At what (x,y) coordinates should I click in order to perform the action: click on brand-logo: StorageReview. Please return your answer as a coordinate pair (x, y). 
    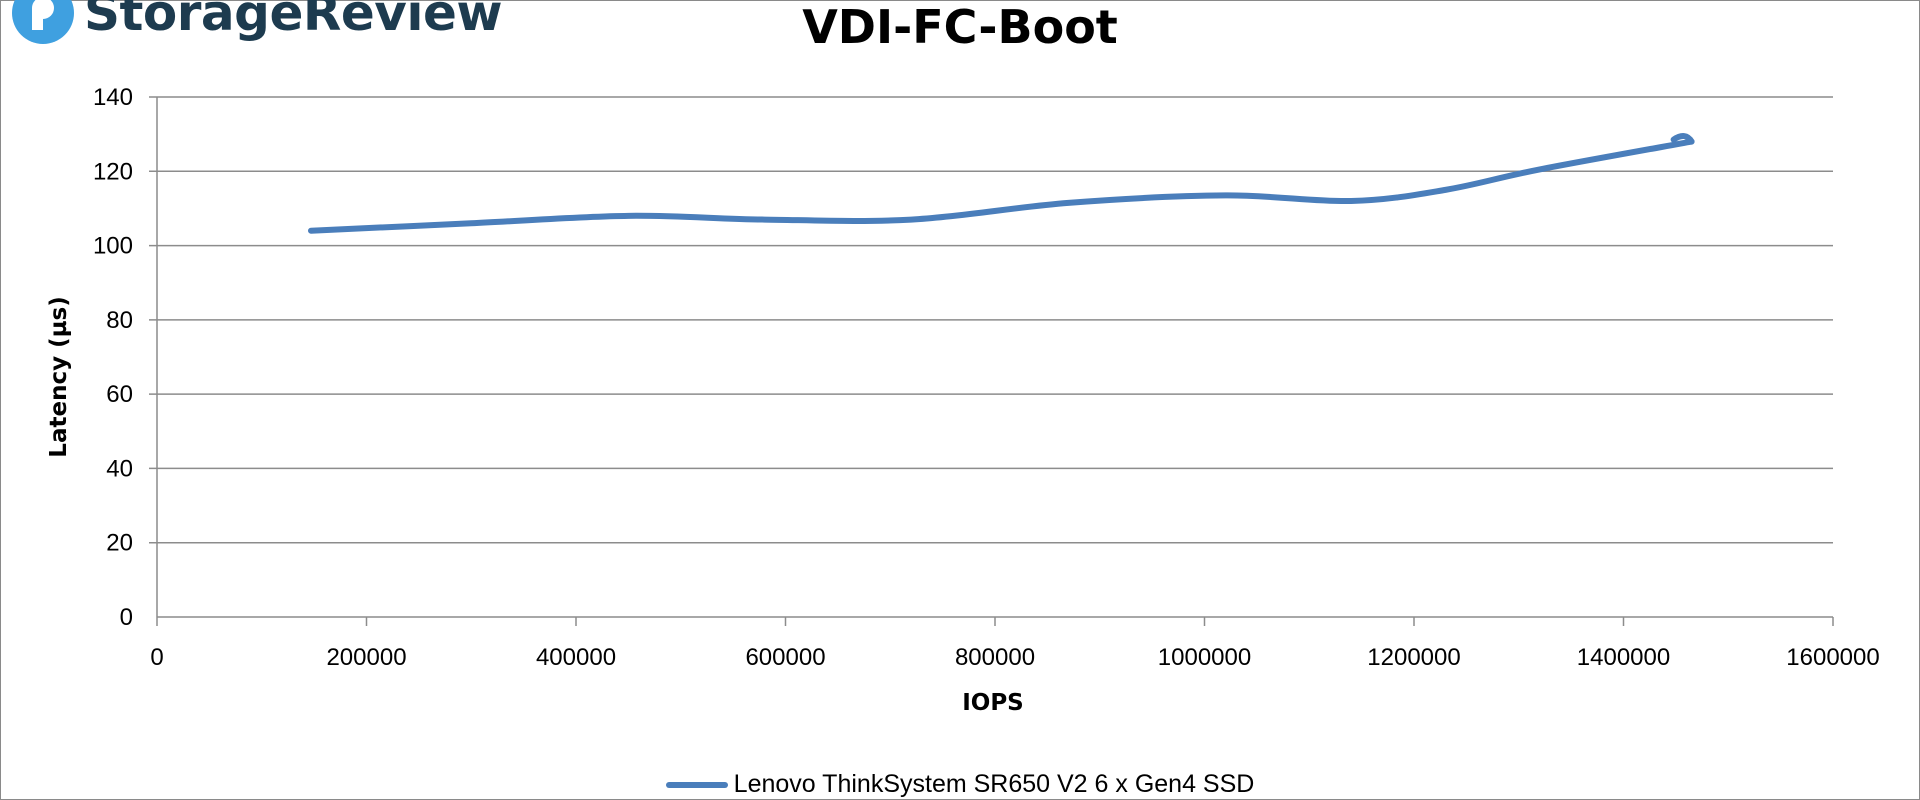
    Looking at the image, I should click on (256, 24).